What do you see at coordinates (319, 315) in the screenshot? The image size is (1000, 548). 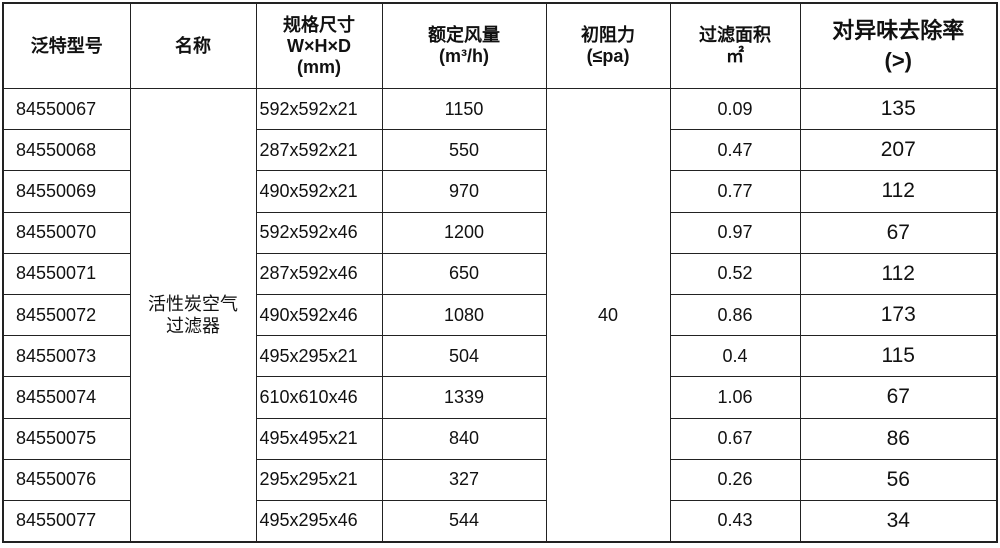 I see `size-cell: 490x592x46` at bounding box center [319, 315].